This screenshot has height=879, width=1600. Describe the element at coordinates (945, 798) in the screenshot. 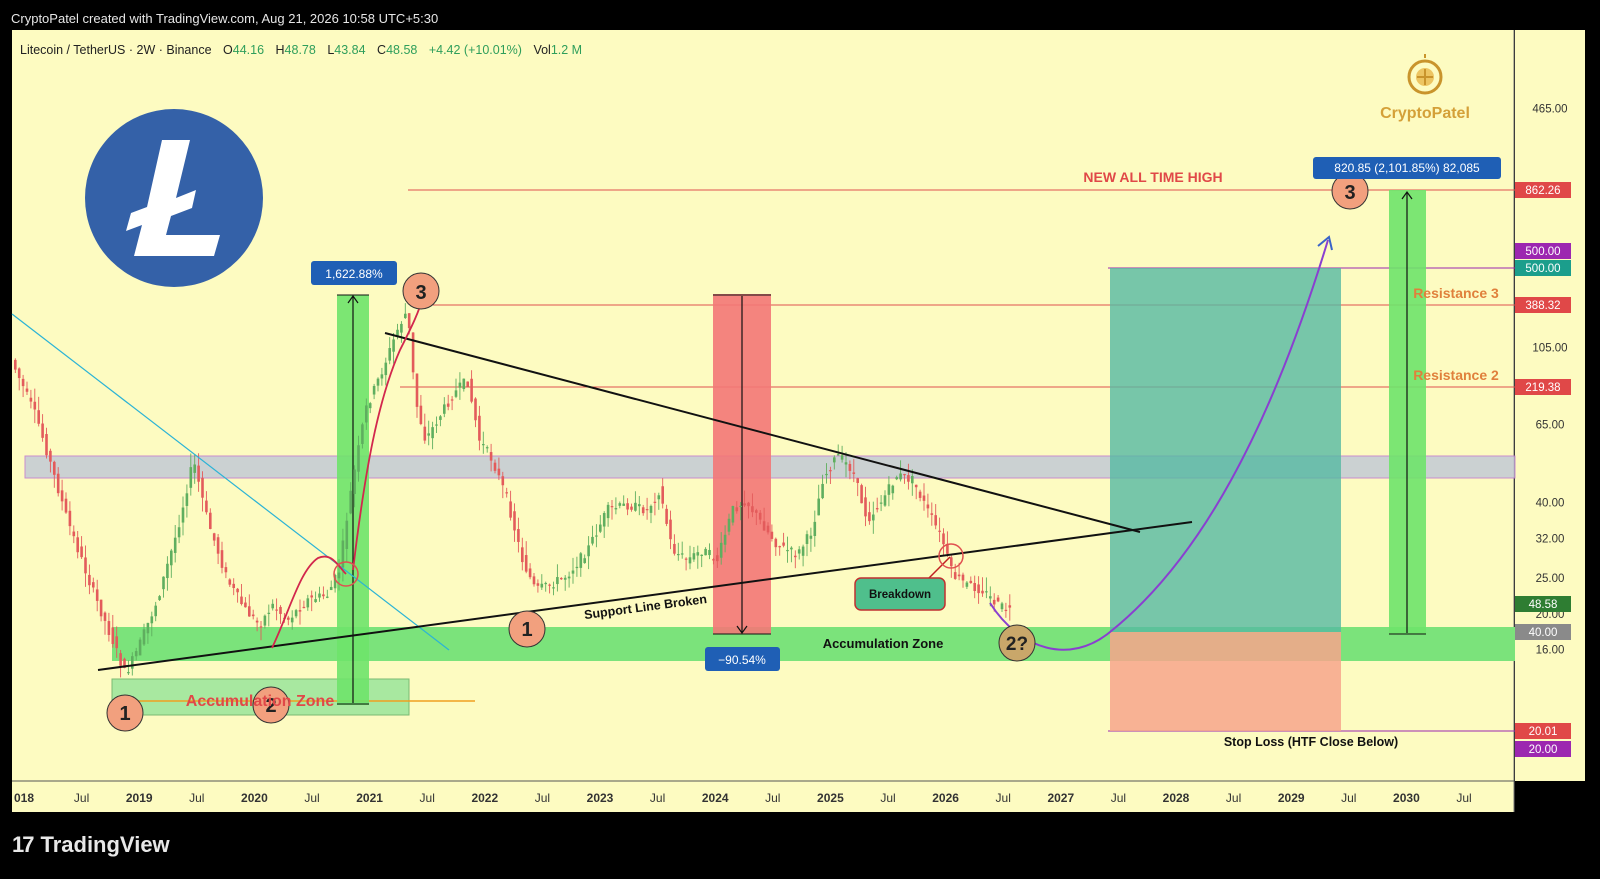

I see `x-tick-label: 2026` at that location.